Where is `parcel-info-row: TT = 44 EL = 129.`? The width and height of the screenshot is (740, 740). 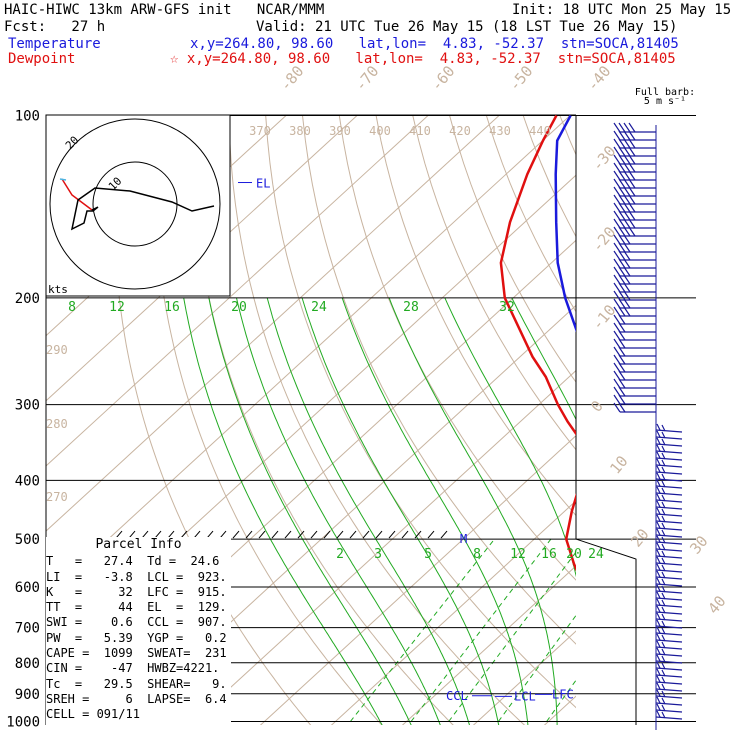
parcel-info-row: TT = 44 EL = 129. is located at coordinates (136, 607).